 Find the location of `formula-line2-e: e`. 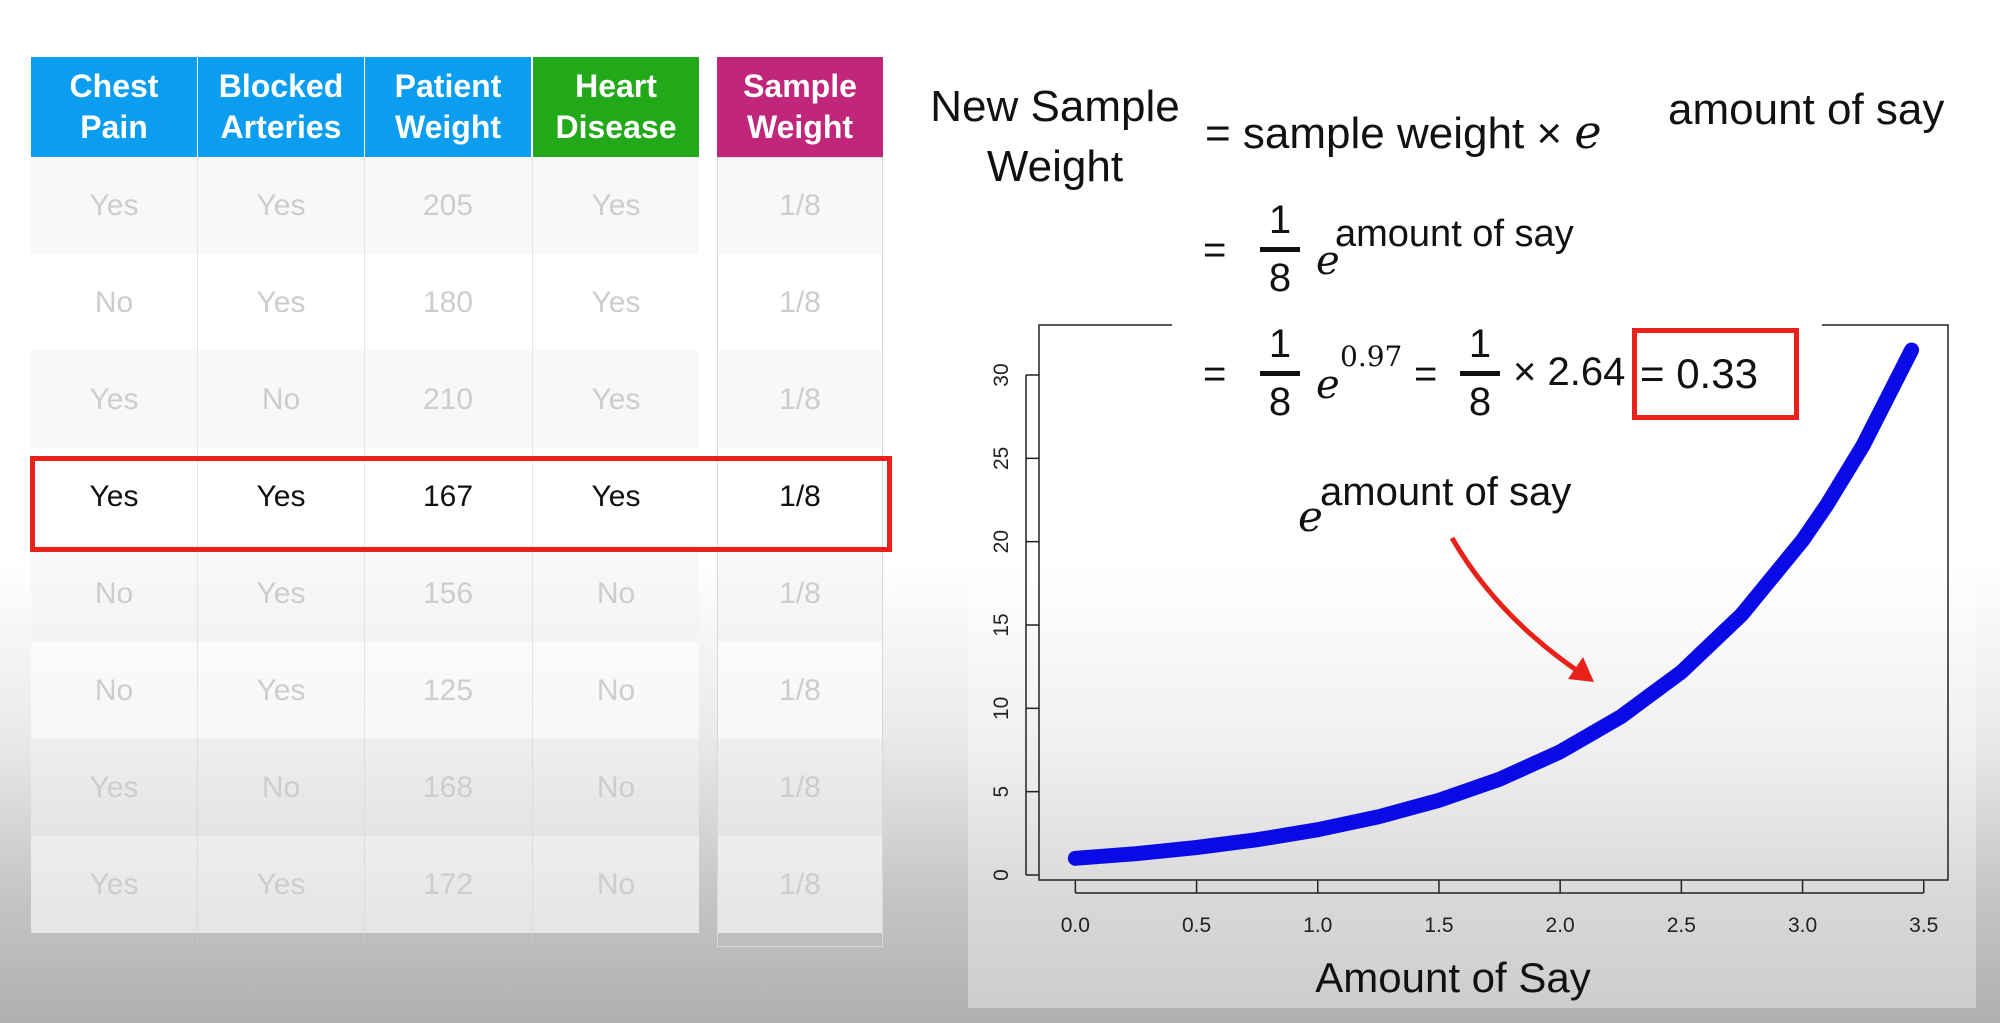

formula-line2-e: e is located at coordinates (1328, 261).